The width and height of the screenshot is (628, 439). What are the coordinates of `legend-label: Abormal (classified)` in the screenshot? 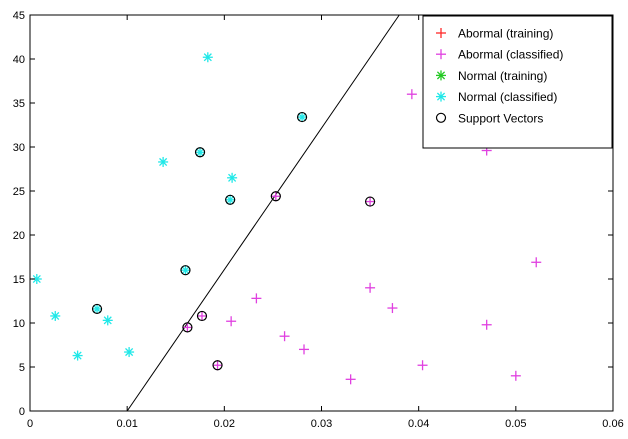 It's located at (510, 55).